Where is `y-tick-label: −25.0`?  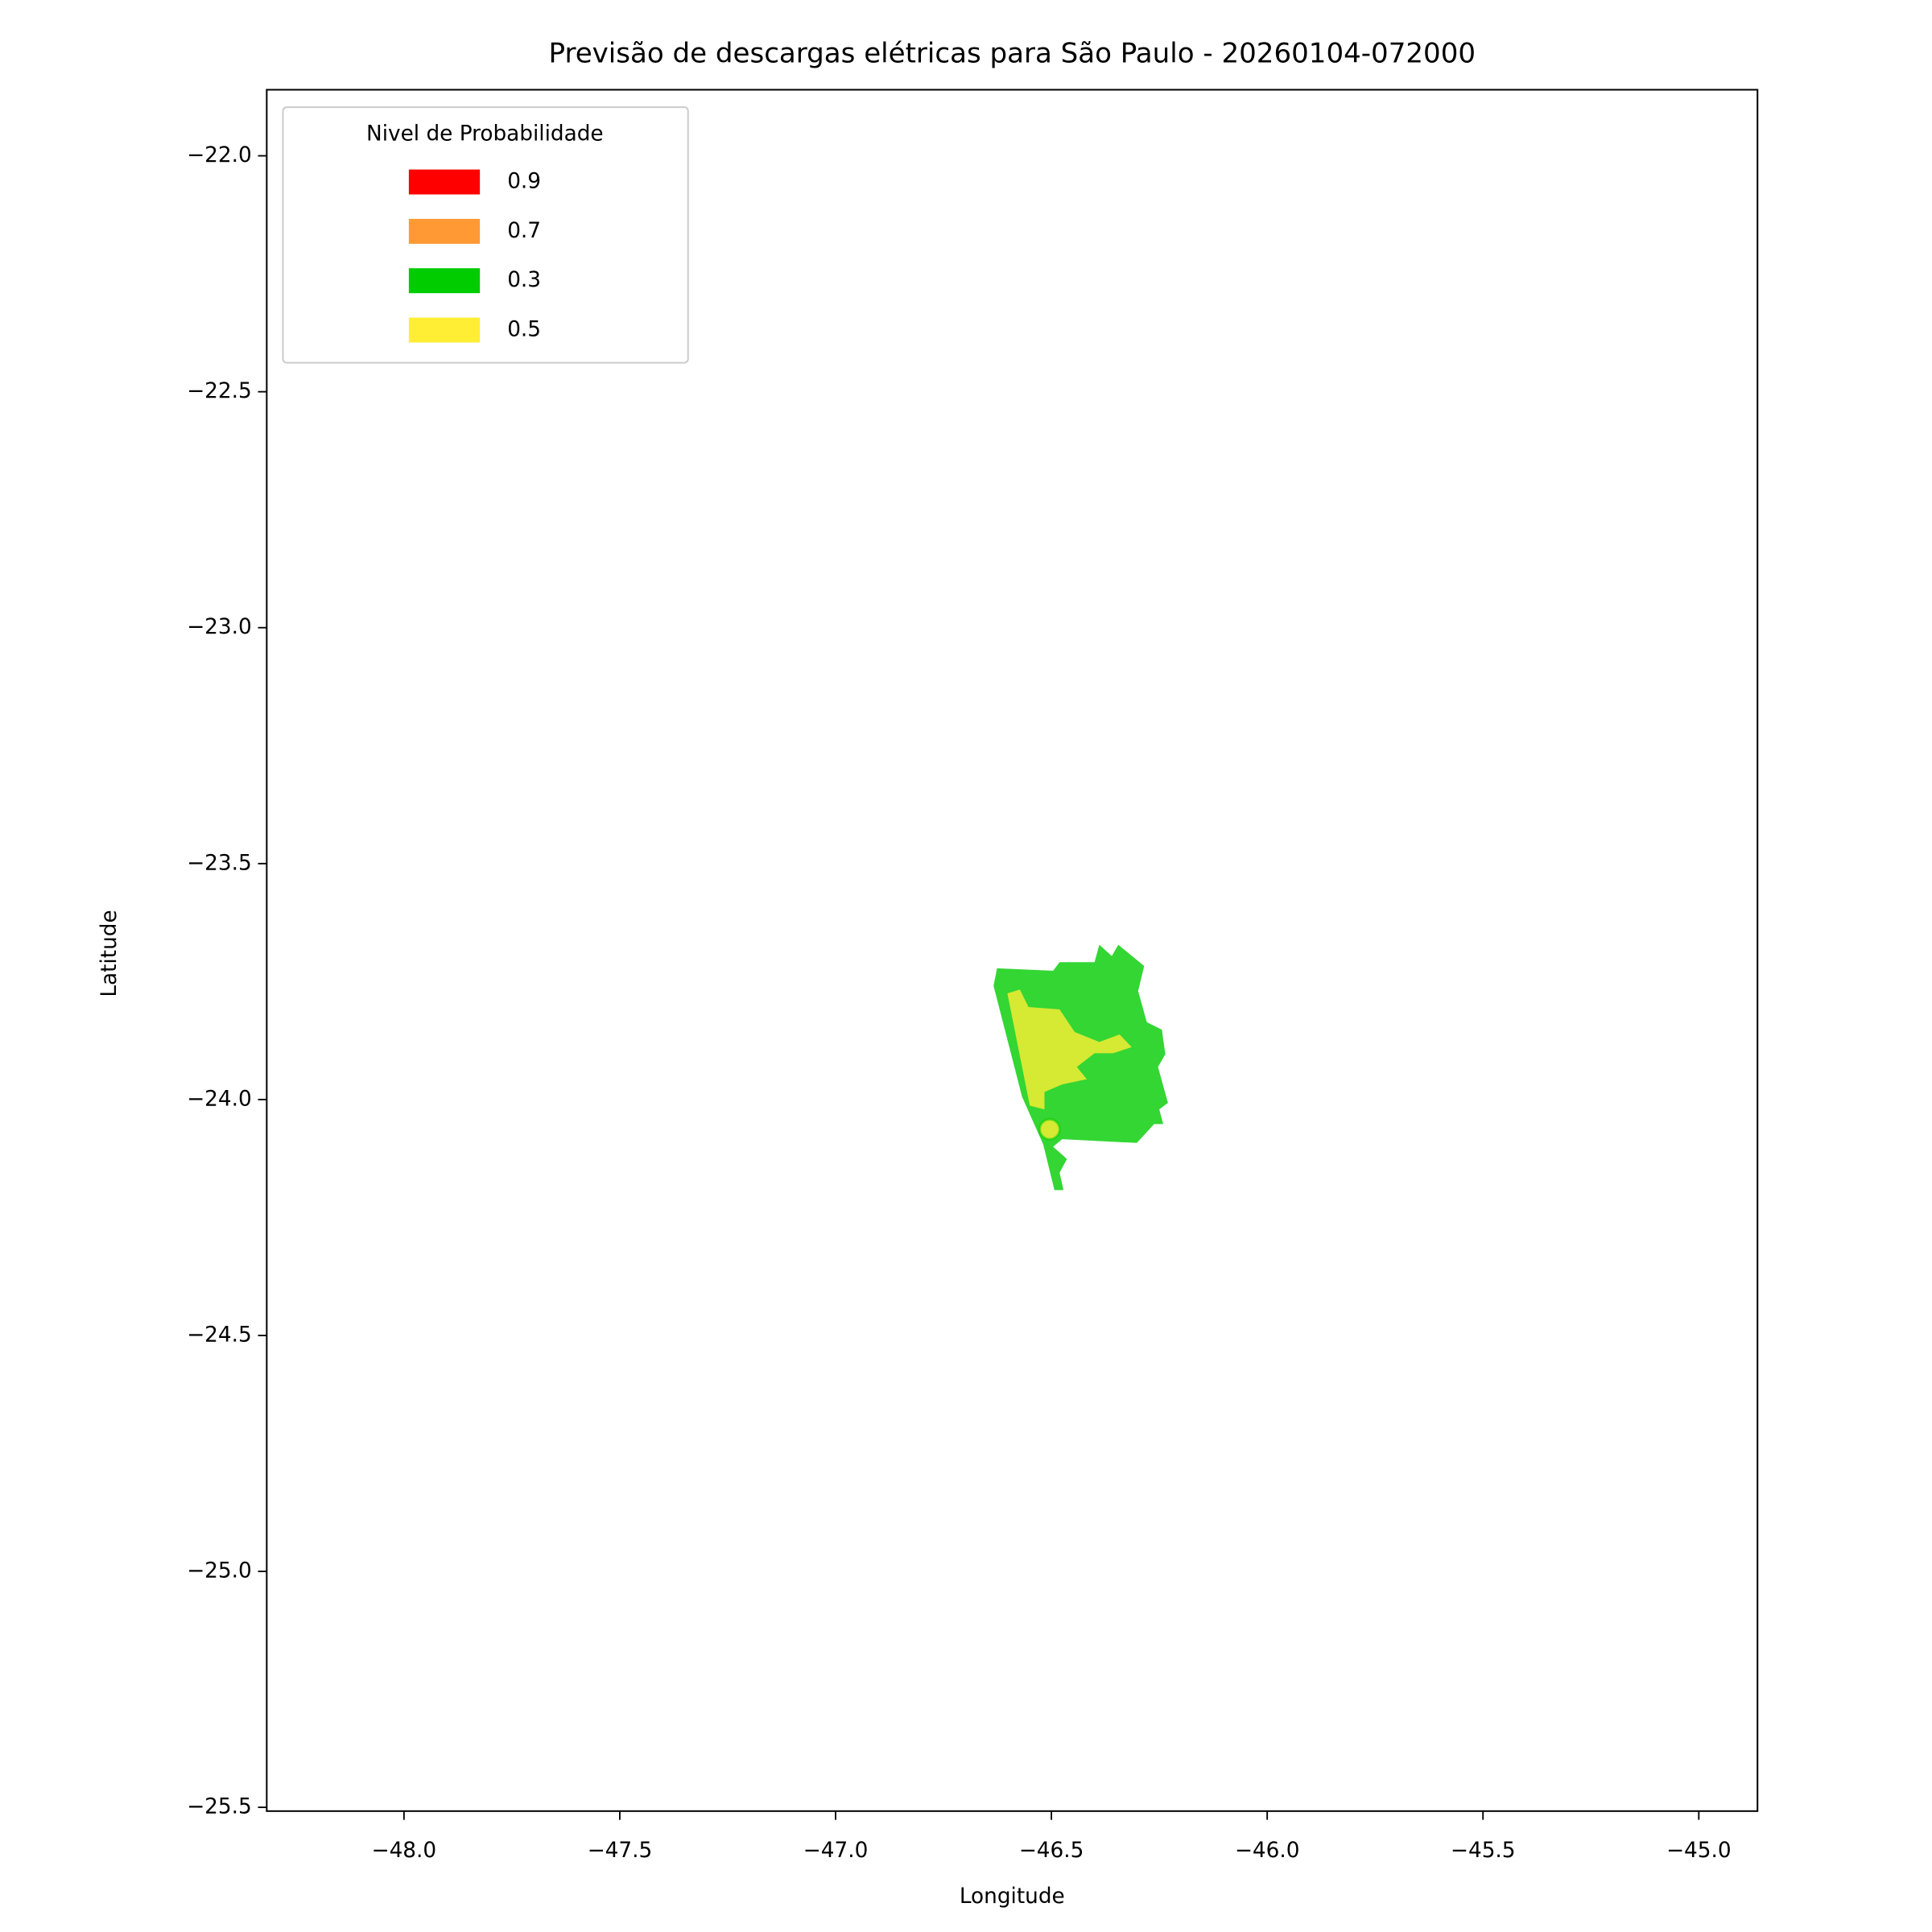
y-tick-label: −25.0 is located at coordinates (219, 1571).